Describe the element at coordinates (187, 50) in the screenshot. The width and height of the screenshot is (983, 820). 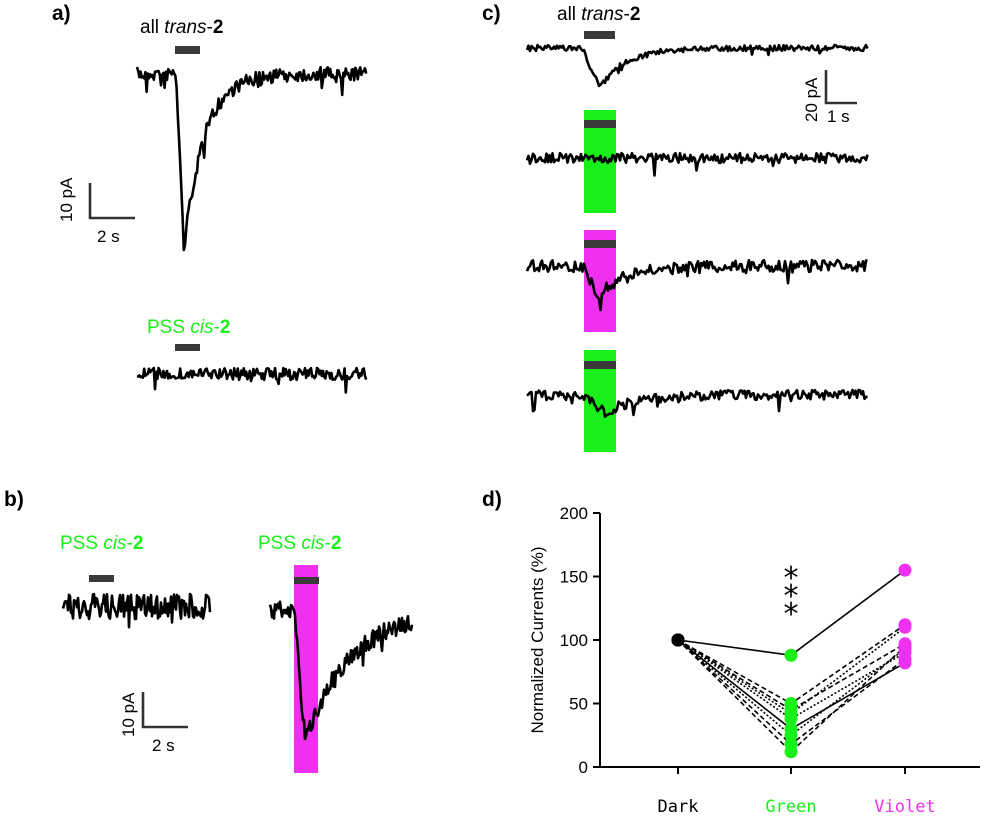
I see `application-bar-a1` at that location.